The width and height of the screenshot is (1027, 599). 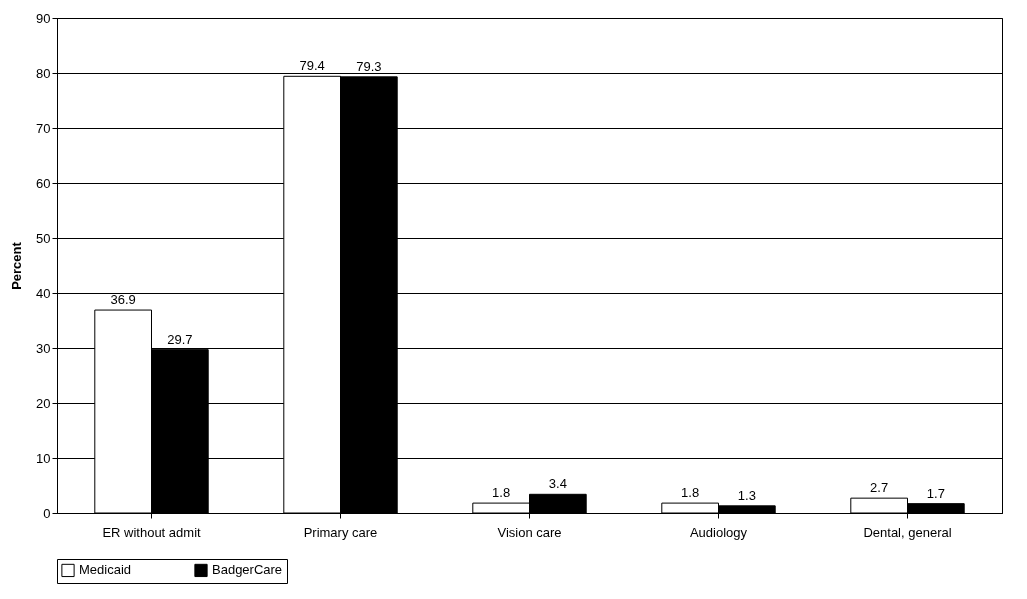 What do you see at coordinates (746, 495) in the screenshot?
I see `data-label: 1.3` at bounding box center [746, 495].